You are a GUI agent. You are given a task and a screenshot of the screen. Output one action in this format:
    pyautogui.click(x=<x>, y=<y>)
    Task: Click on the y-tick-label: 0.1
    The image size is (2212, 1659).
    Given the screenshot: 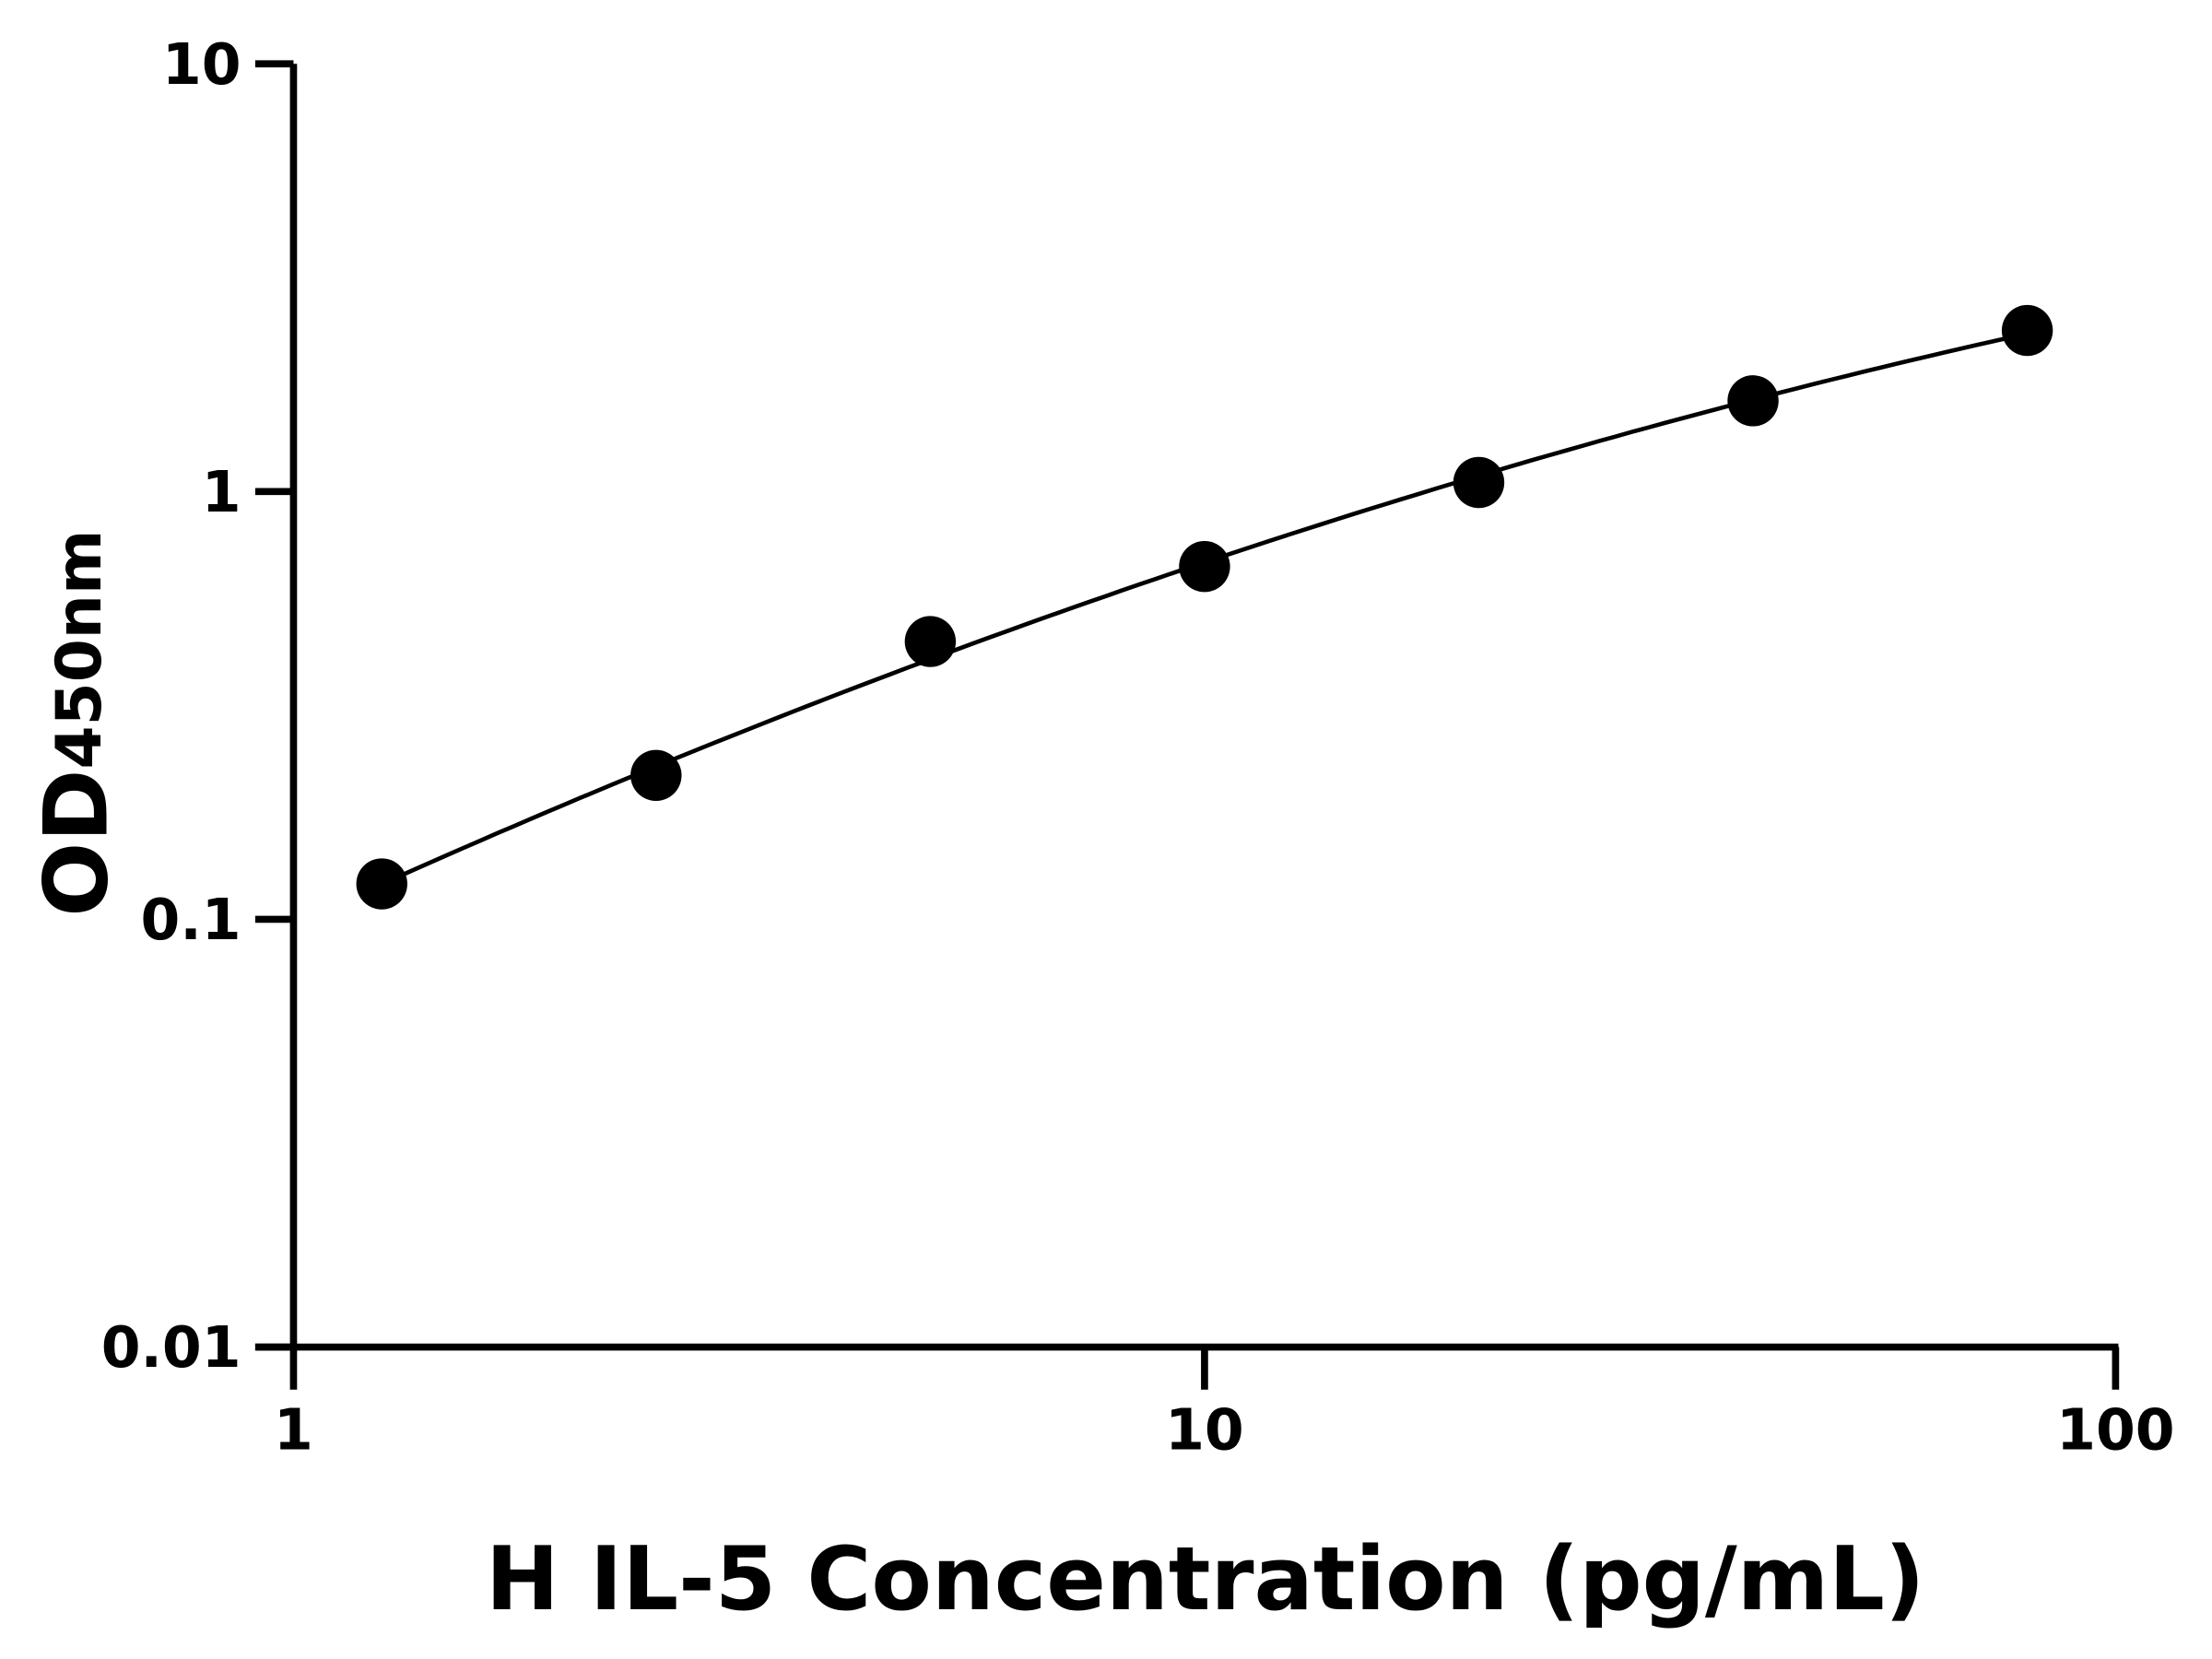 What is the action you would take?
    pyautogui.click(x=191, y=920)
    